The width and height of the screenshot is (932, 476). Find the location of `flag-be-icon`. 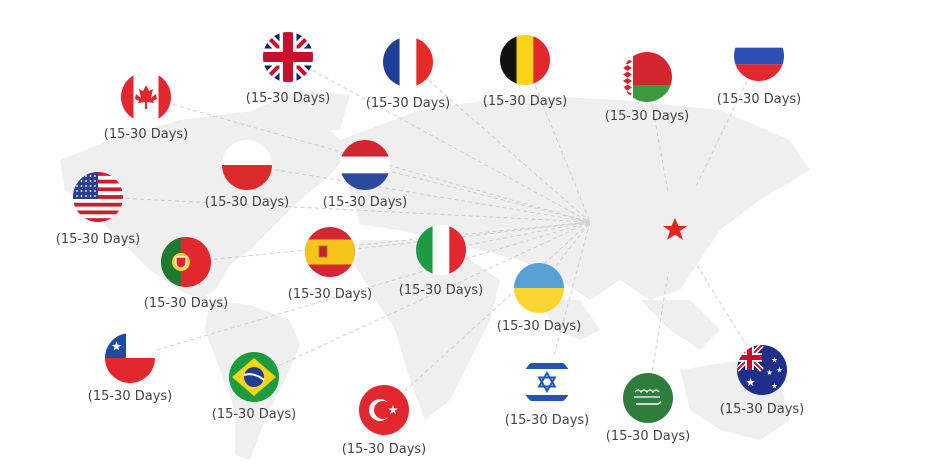

flag-be-icon is located at coordinates (525, 60).